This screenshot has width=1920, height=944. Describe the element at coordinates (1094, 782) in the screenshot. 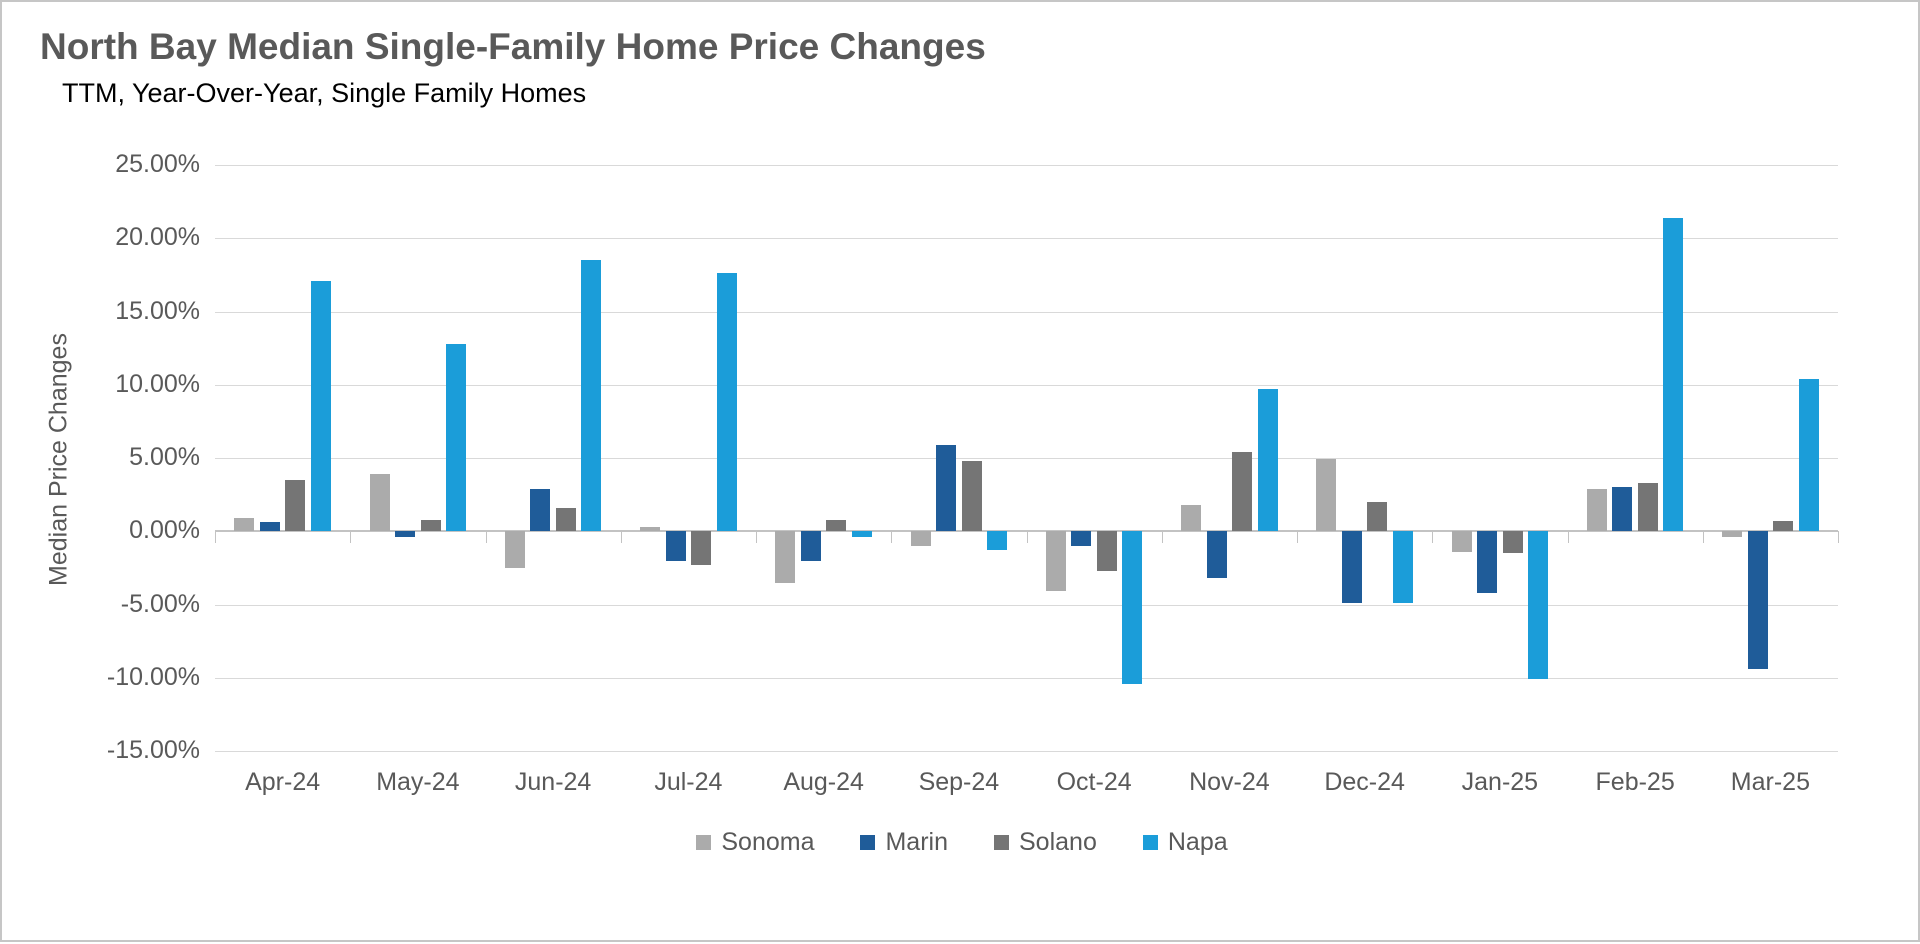

I see `x-axis-label: Oct-24` at that location.